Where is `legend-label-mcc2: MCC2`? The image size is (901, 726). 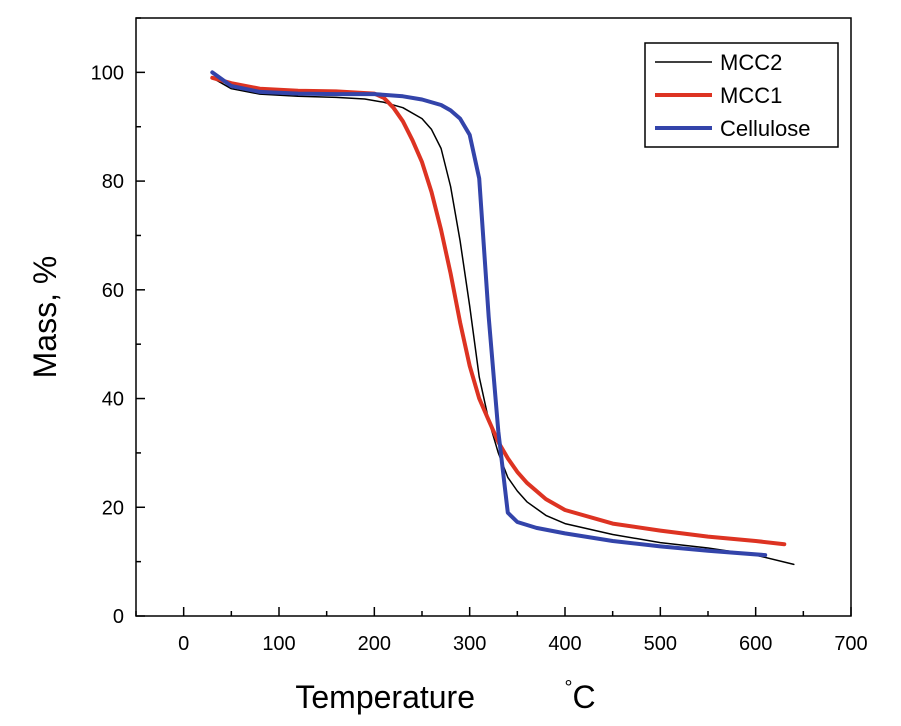 legend-label-mcc2: MCC2 is located at coordinates (751, 62).